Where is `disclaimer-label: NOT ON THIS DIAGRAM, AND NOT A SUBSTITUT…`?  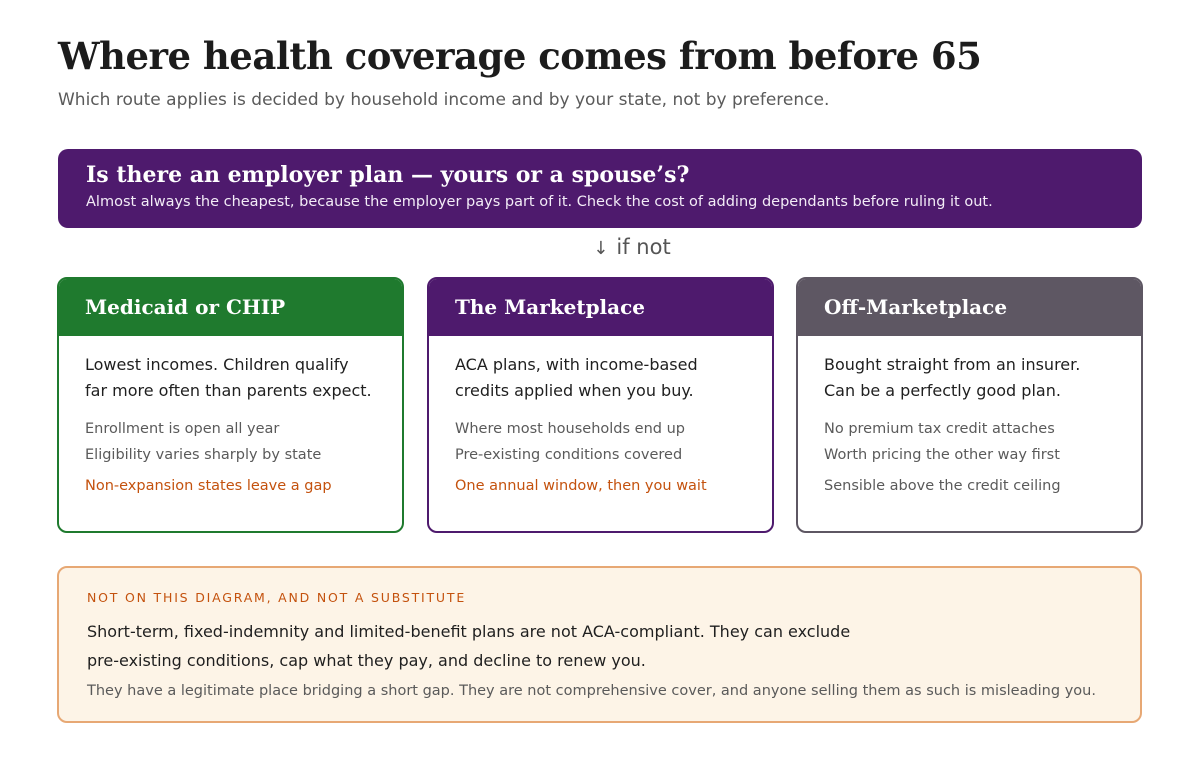 disclaimer-label: NOT ON THIS DIAGRAM, AND NOT A SUBSTITUT… is located at coordinates (277, 597).